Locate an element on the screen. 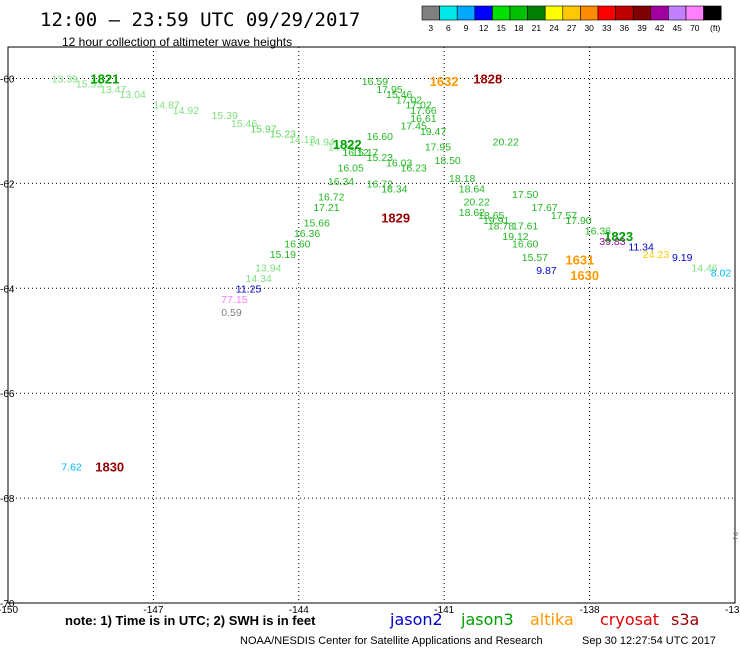  swh-value-label: 17.57 is located at coordinates (564, 216).